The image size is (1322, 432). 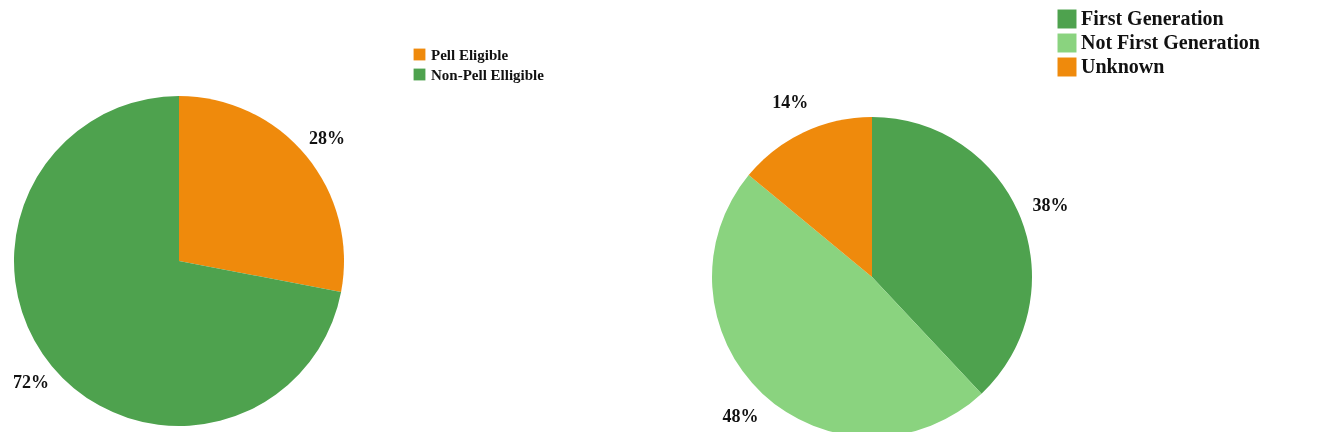 What do you see at coordinates (261, 194) in the screenshot?
I see `pie-slice` at bounding box center [261, 194].